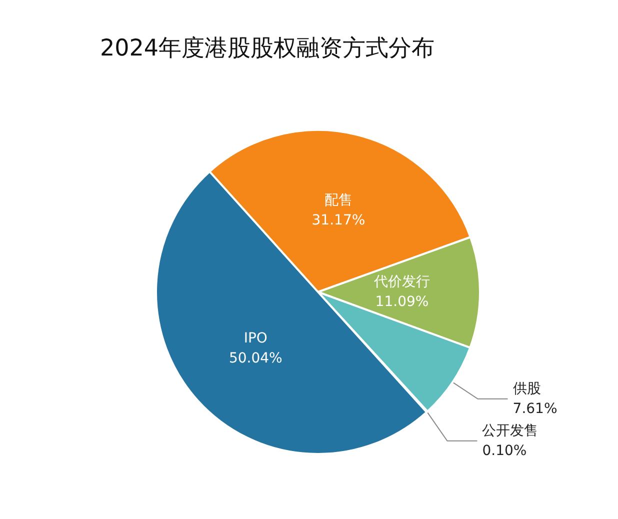 This screenshot has width=618, height=519. What do you see at coordinates (255, 358) in the screenshot?
I see `data-label: 50.04%` at bounding box center [255, 358].